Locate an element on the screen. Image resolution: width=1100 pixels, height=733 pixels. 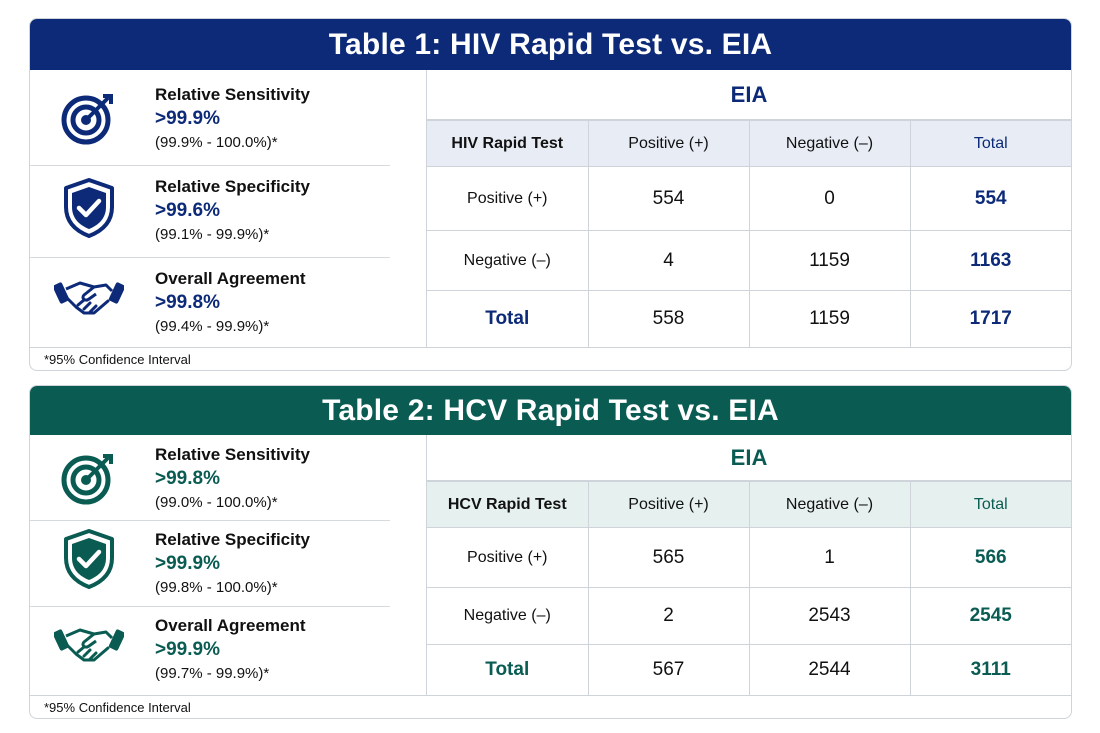
table-cell: 558 is located at coordinates (668, 319).